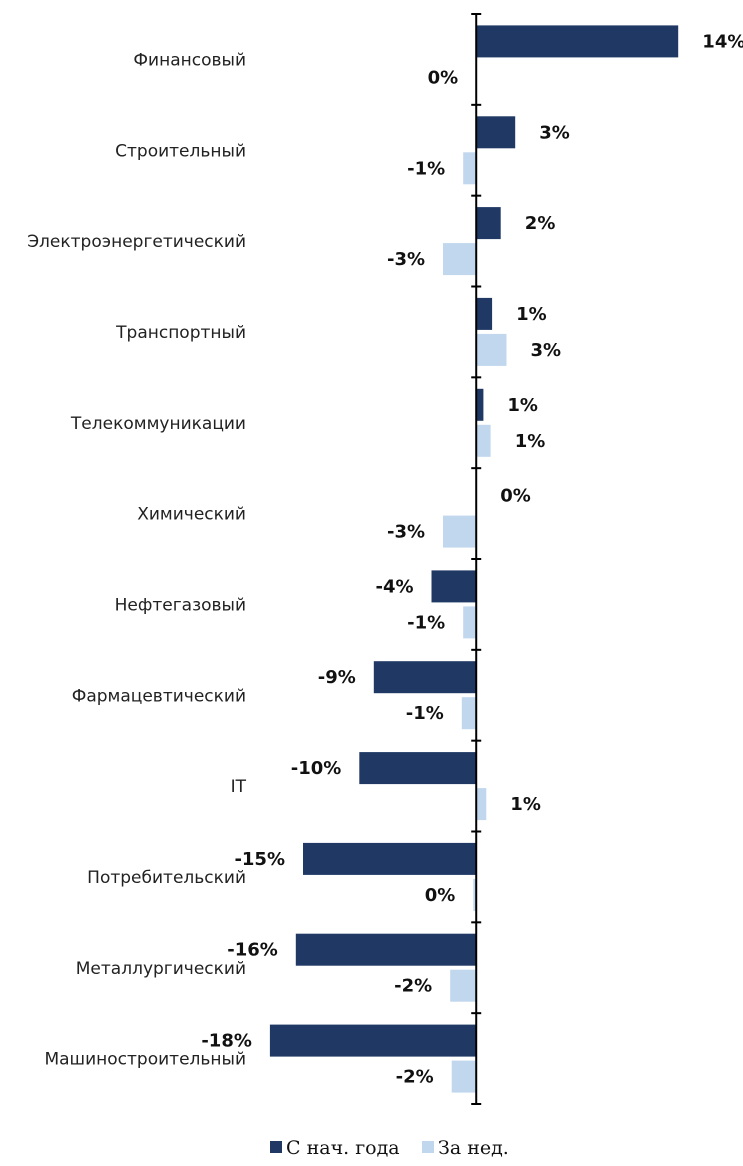 This screenshot has width=743, height=1166. I want to click on value-label-week-0: 0%, so click(443, 77).